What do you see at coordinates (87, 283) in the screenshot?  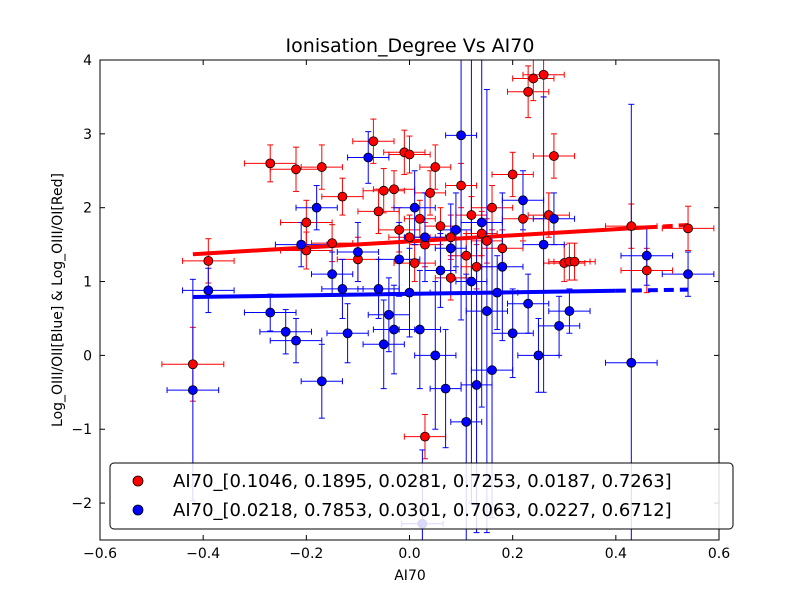 I see `y-tick-label: 1` at bounding box center [87, 283].